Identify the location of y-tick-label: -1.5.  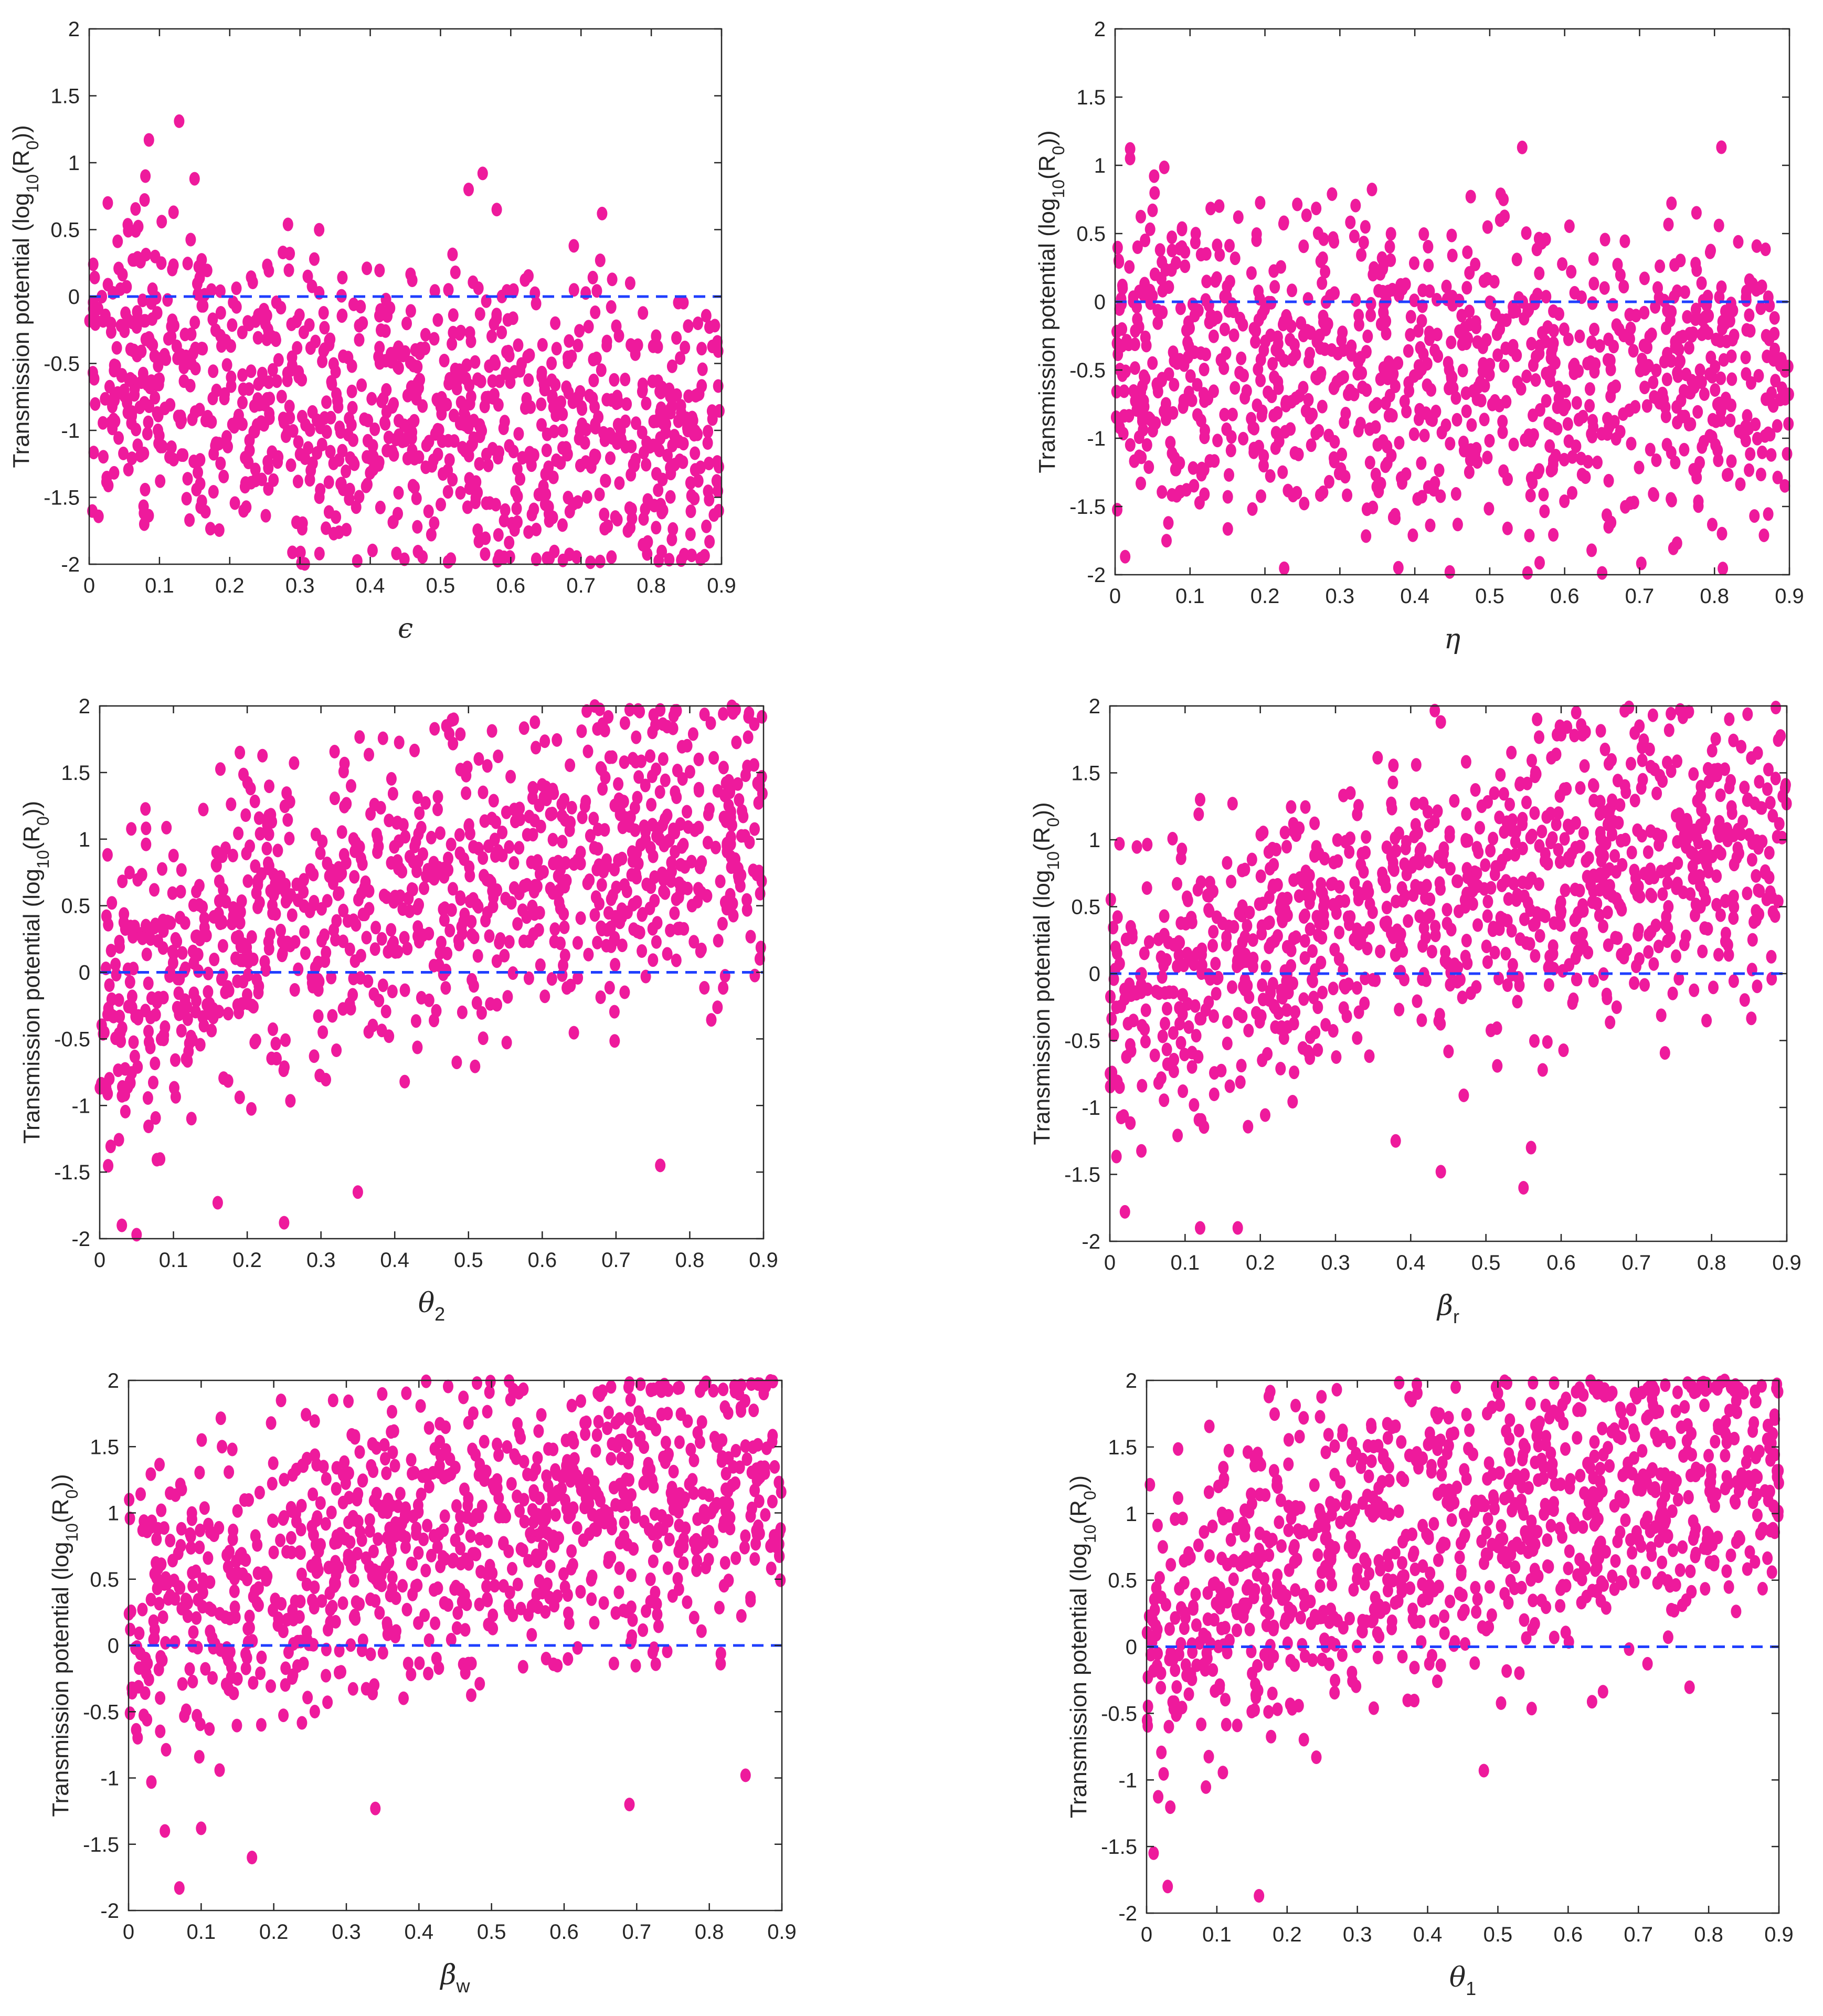
(62, 499).